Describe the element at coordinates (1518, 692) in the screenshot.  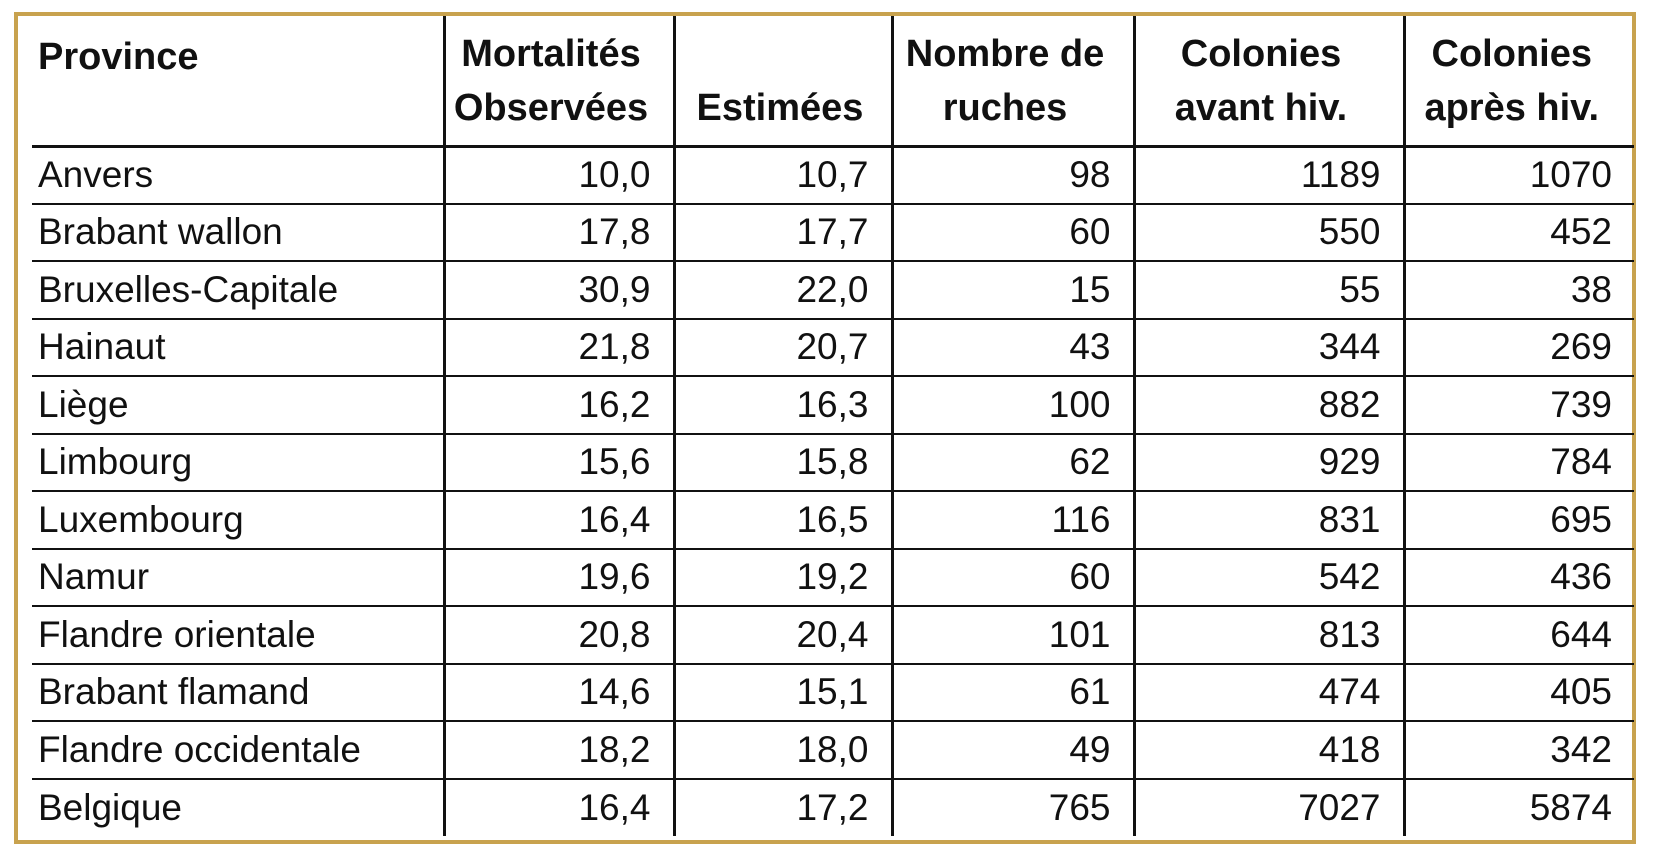
I see `cell-apres: 405` at that location.